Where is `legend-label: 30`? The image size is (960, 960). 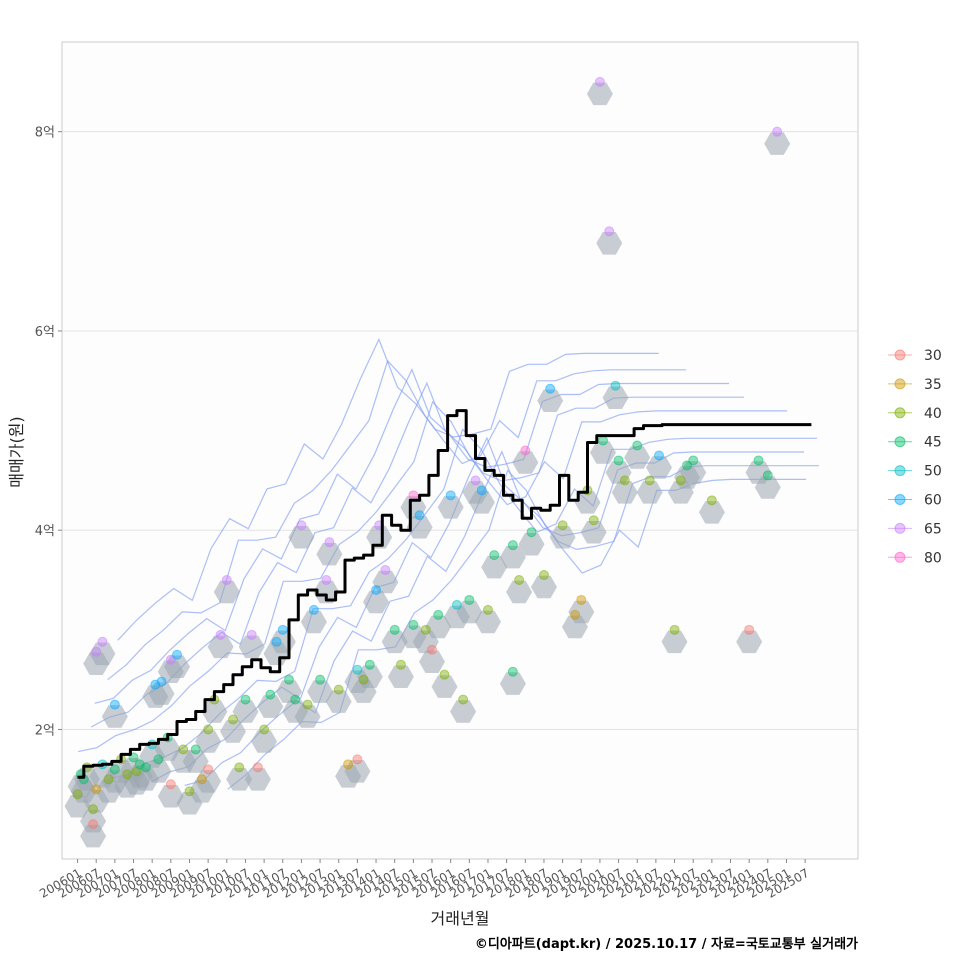 legend-label: 30 is located at coordinates (933, 356).